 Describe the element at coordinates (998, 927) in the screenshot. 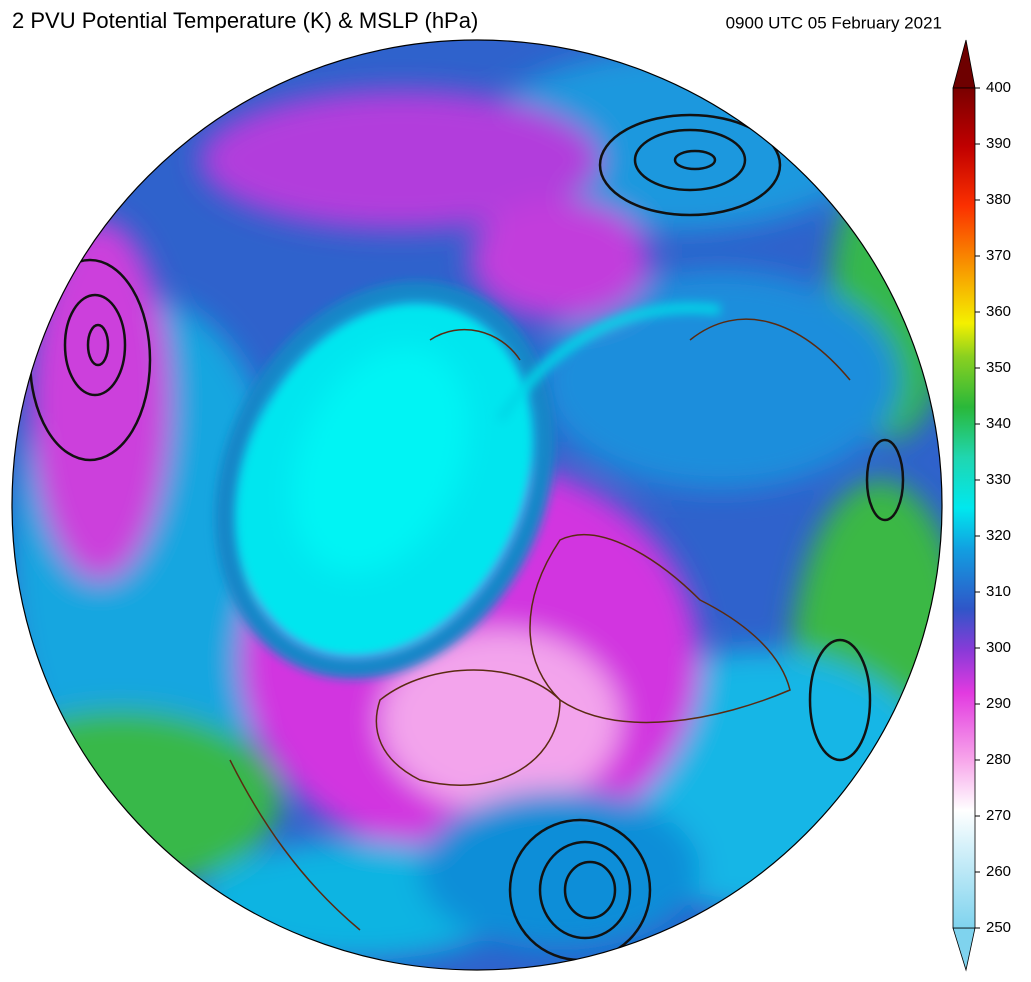

I see `colorbar-tick-label: 250` at that location.